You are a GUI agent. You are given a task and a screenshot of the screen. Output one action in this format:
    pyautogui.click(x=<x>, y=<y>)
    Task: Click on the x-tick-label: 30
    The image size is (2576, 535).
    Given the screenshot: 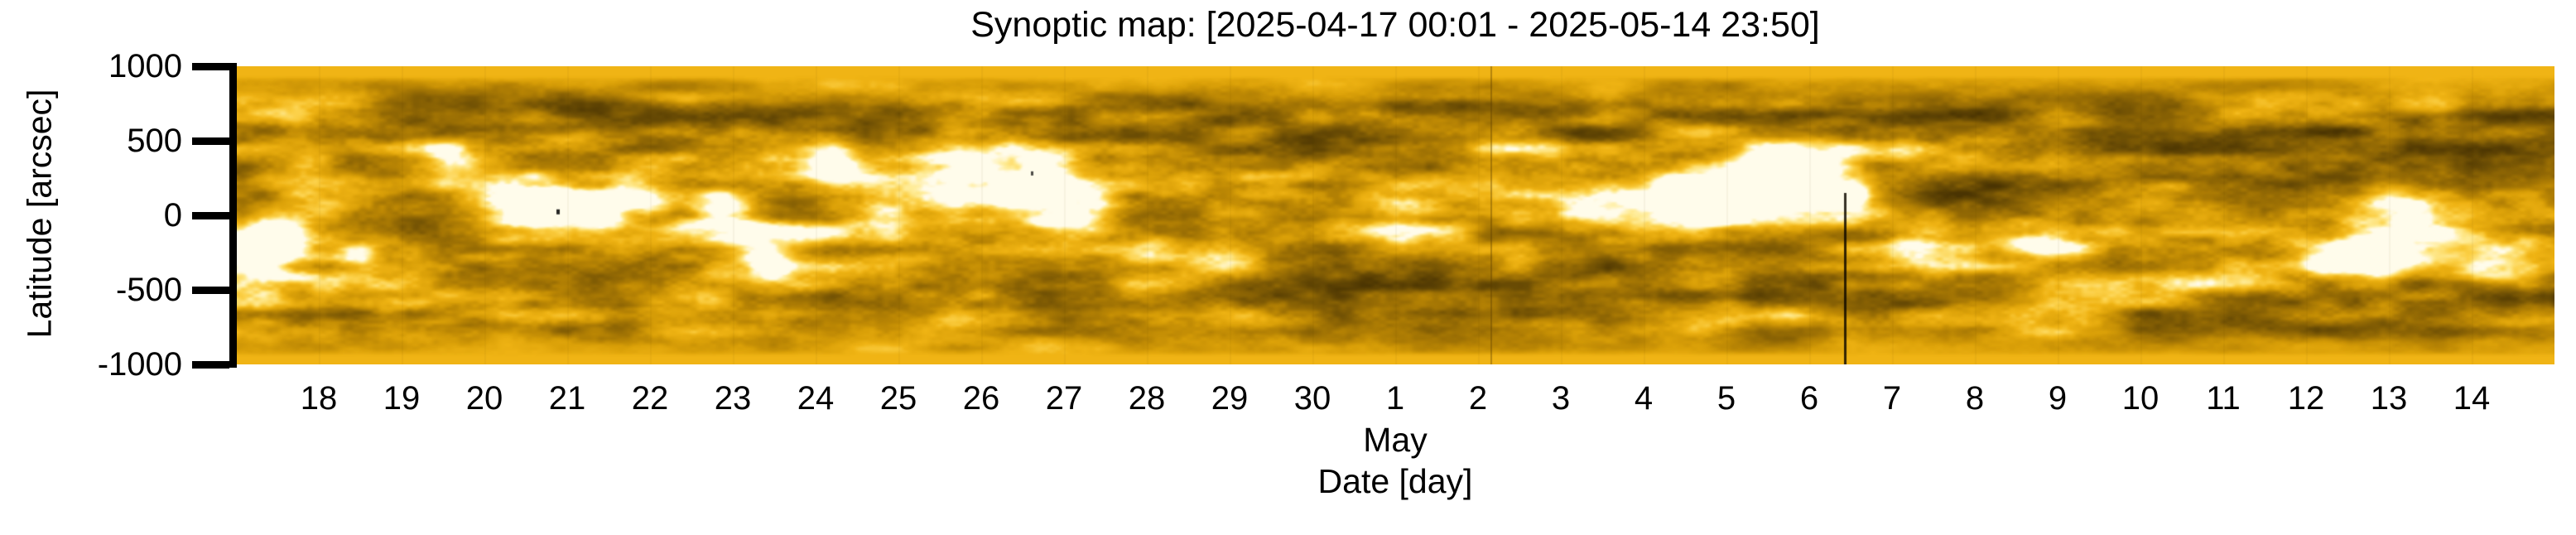 What is the action you would take?
    pyautogui.click(x=1312, y=398)
    